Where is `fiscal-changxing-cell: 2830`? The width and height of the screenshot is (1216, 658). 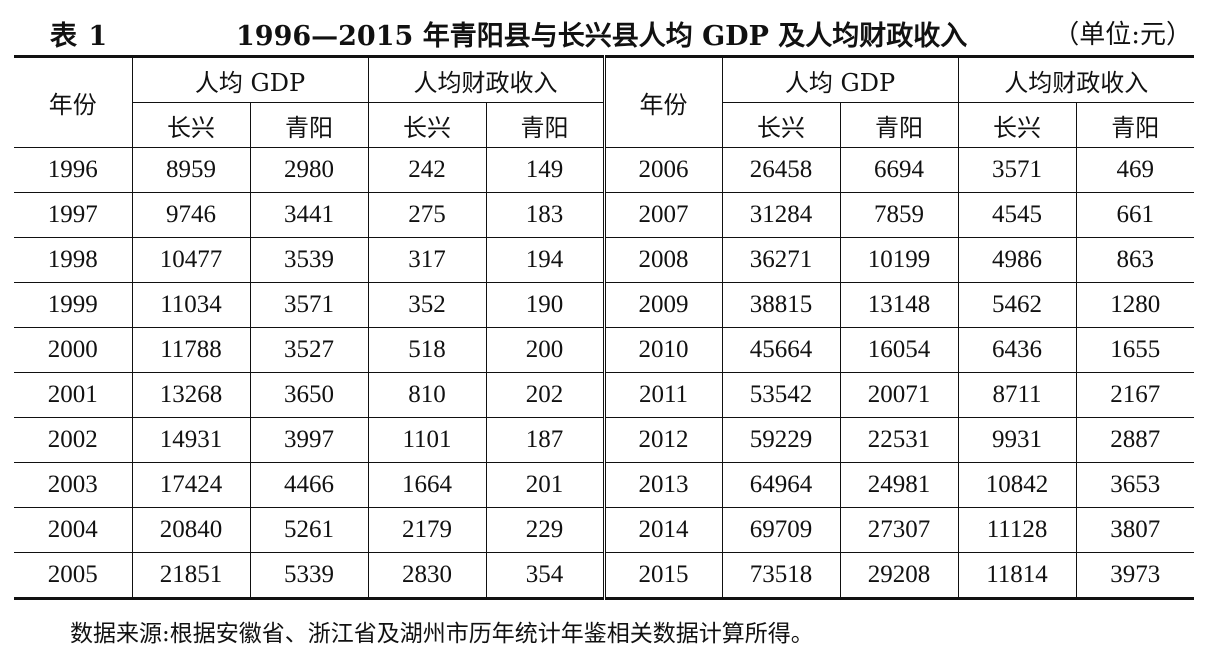
fiscal-changxing-cell: 2830 is located at coordinates (427, 575).